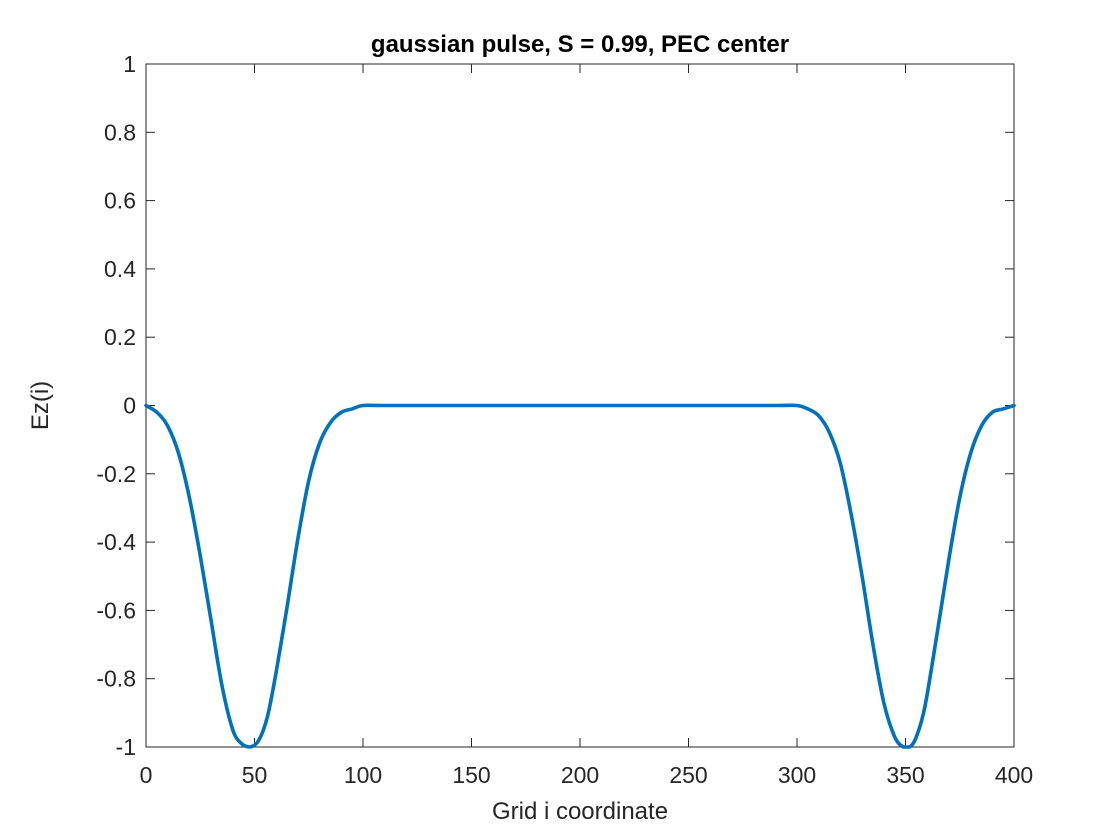 Image resolution: width=1120 pixels, height=840 pixels. I want to click on y-tick-label: -0.4, so click(116, 542).